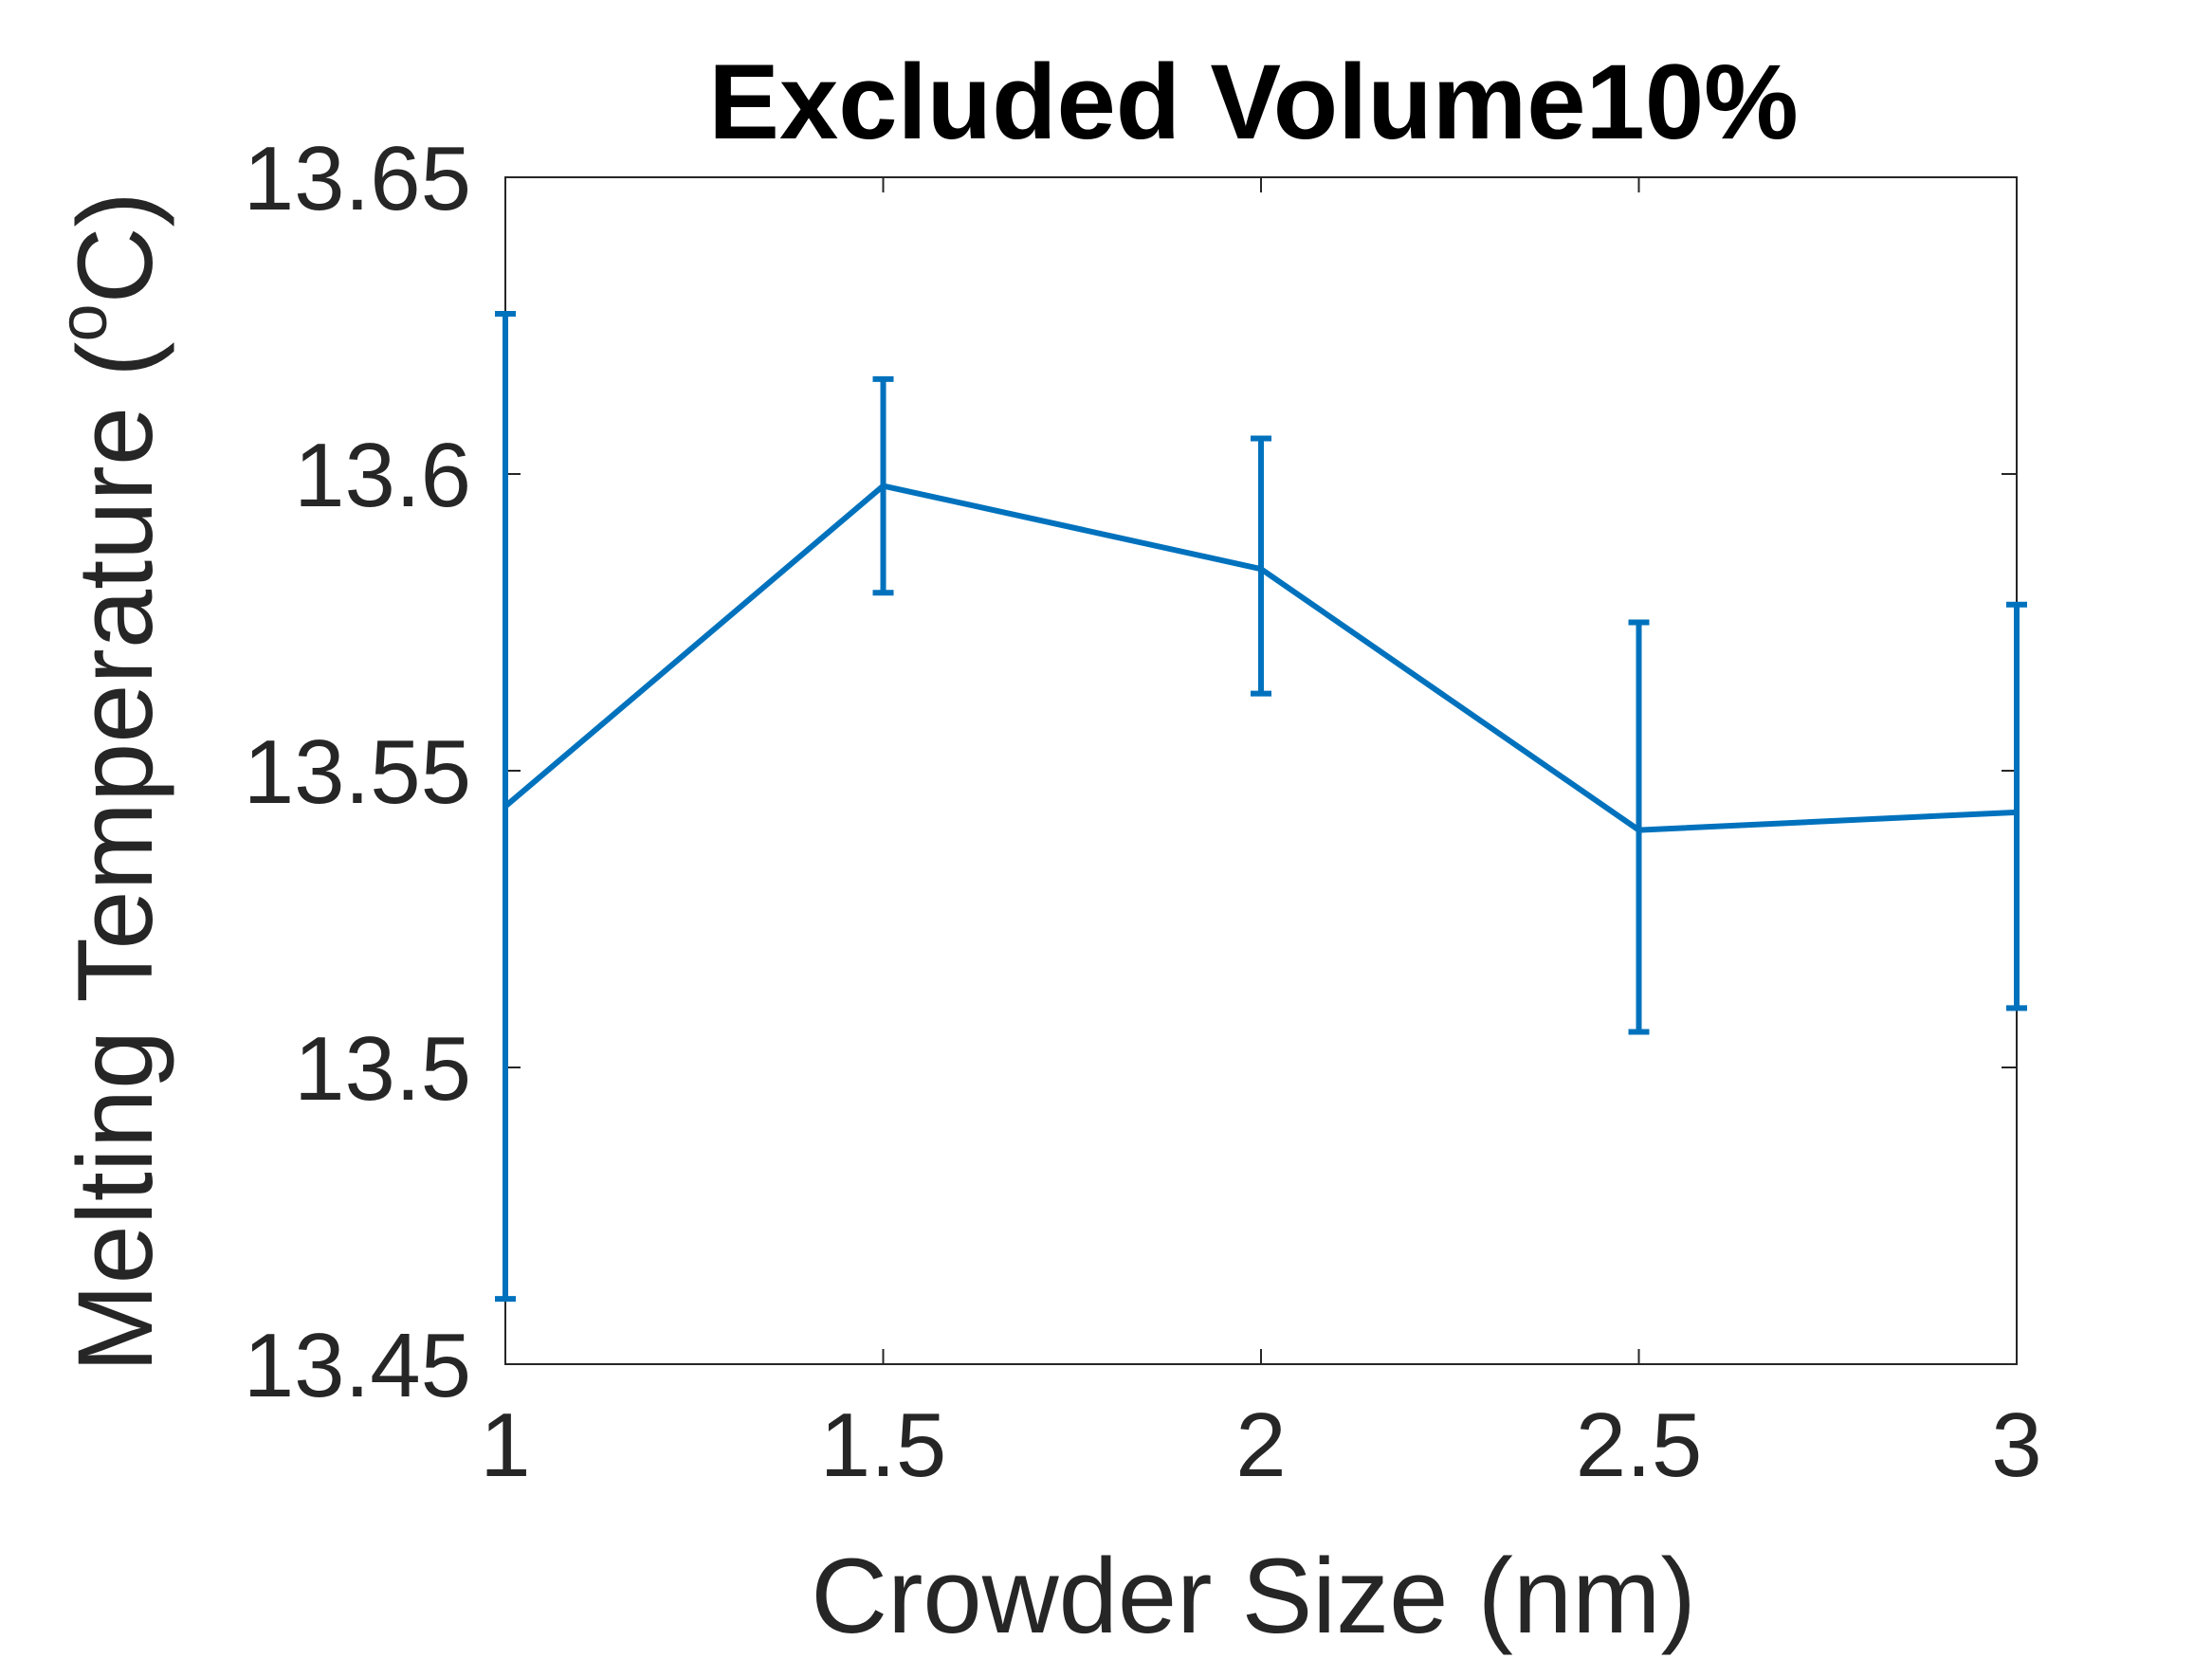 The image size is (2212, 1659). I want to click on y-tick-label: 13.65, so click(357, 178).